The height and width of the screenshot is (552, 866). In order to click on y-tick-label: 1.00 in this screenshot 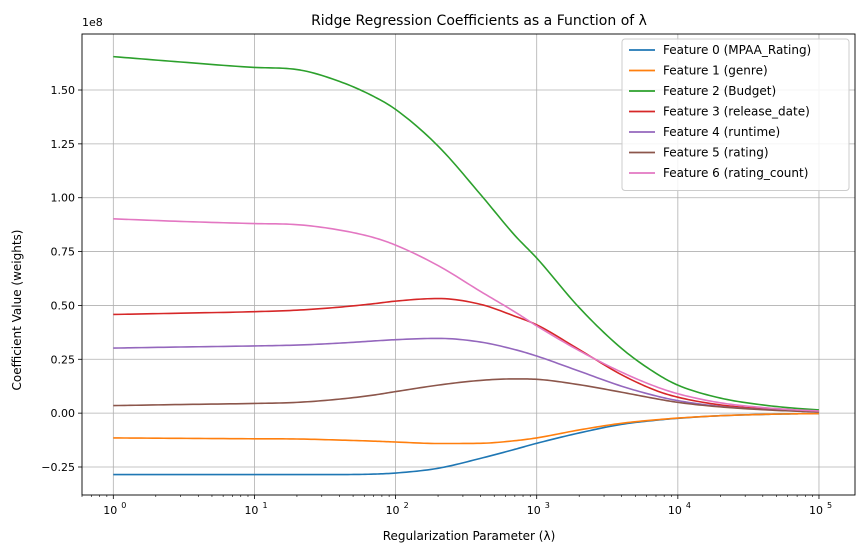, I will do `click(63, 198)`.